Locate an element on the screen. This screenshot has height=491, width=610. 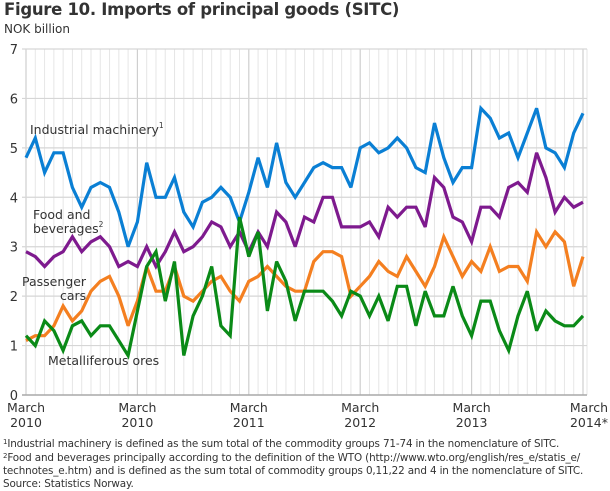
series-label: Industrial machinery1 is located at coordinates (97, 129).